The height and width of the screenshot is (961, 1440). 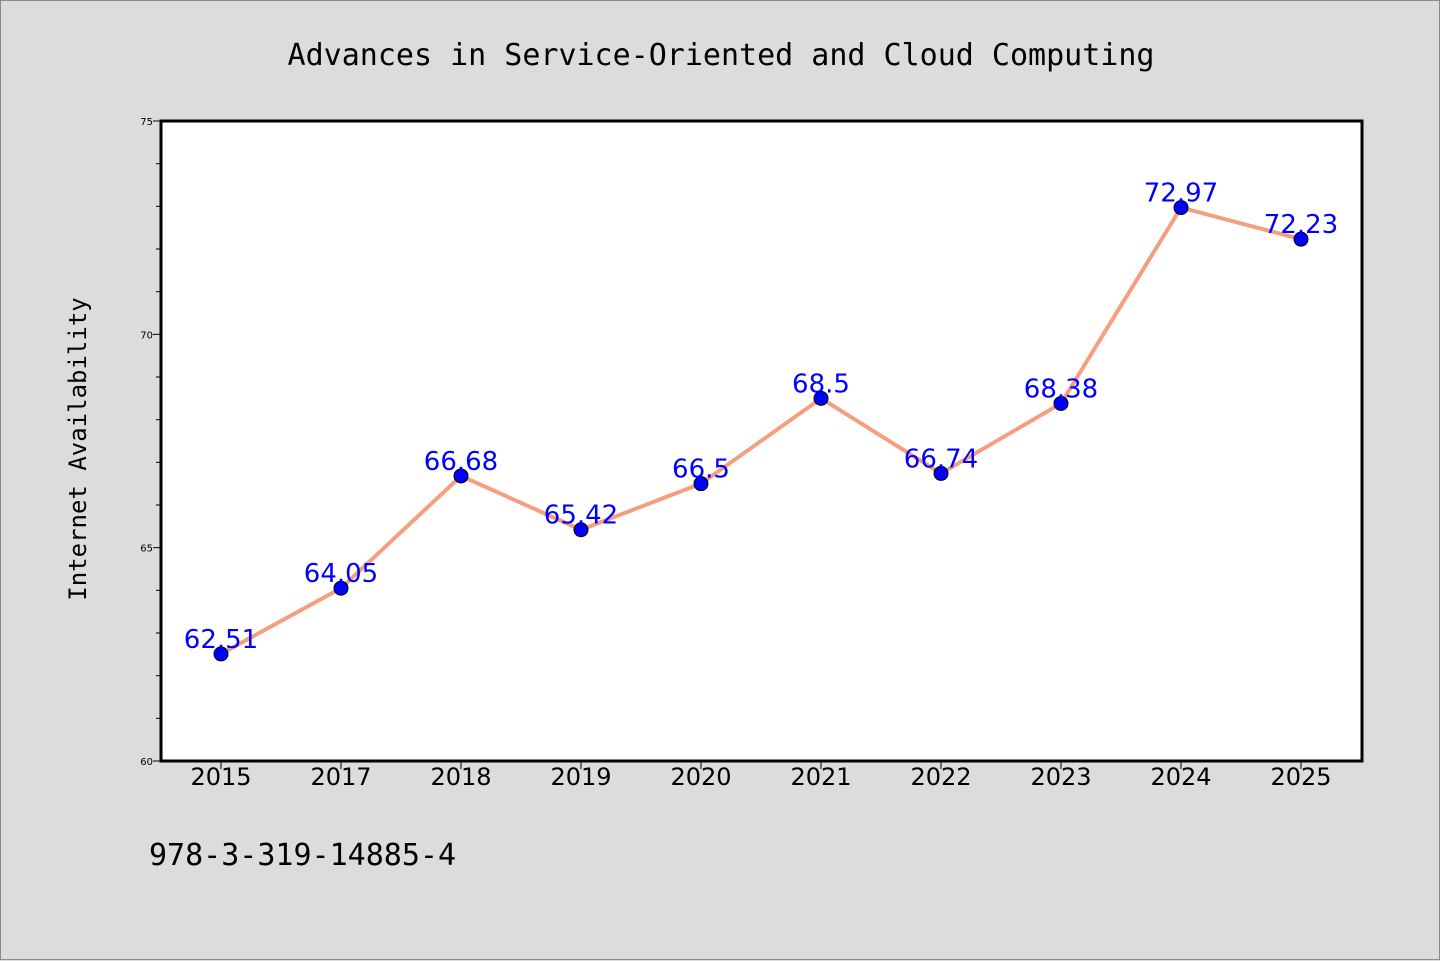 I want to click on y-tick-label: 60, so click(x=146, y=762).